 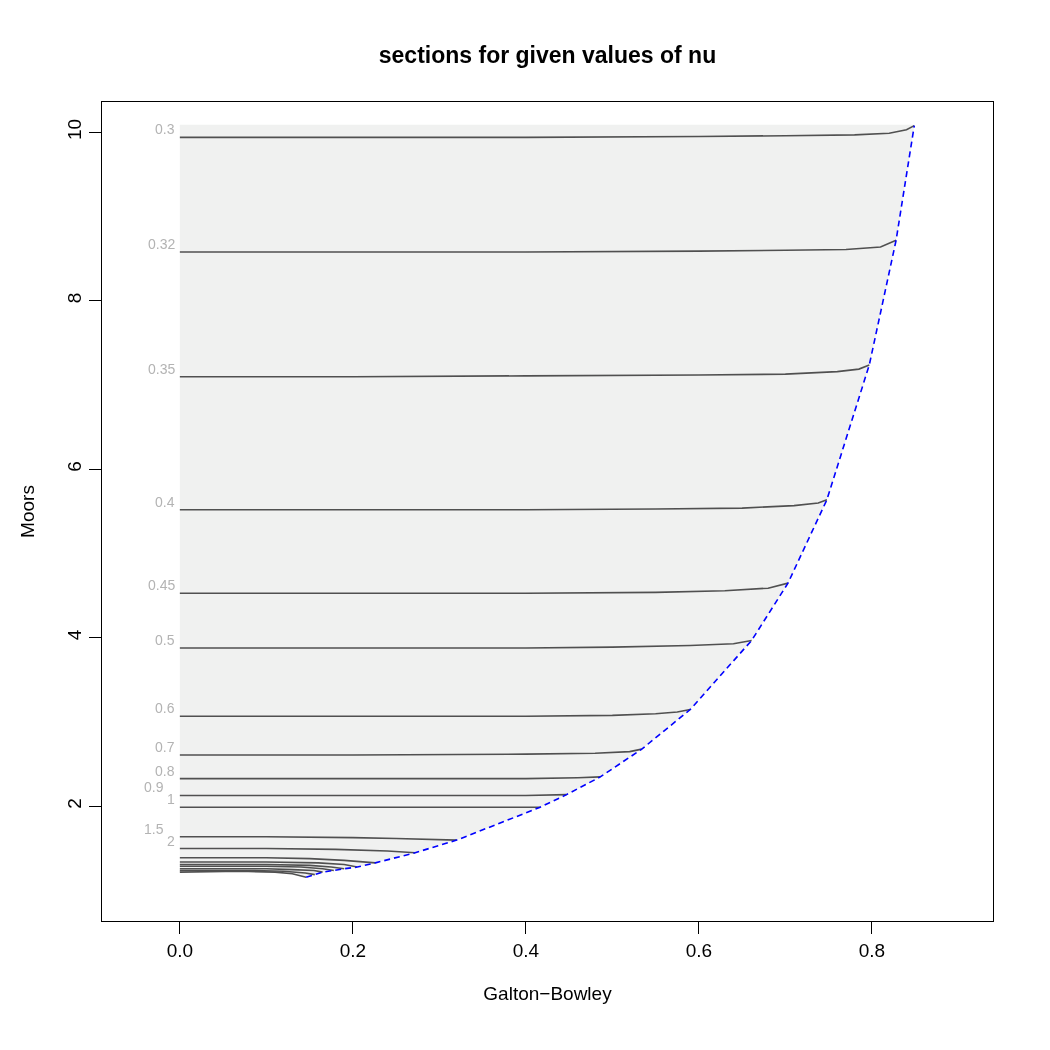 What do you see at coordinates (548, 993) in the screenshot?
I see `x-axis-title: Galton−Bowley` at bounding box center [548, 993].